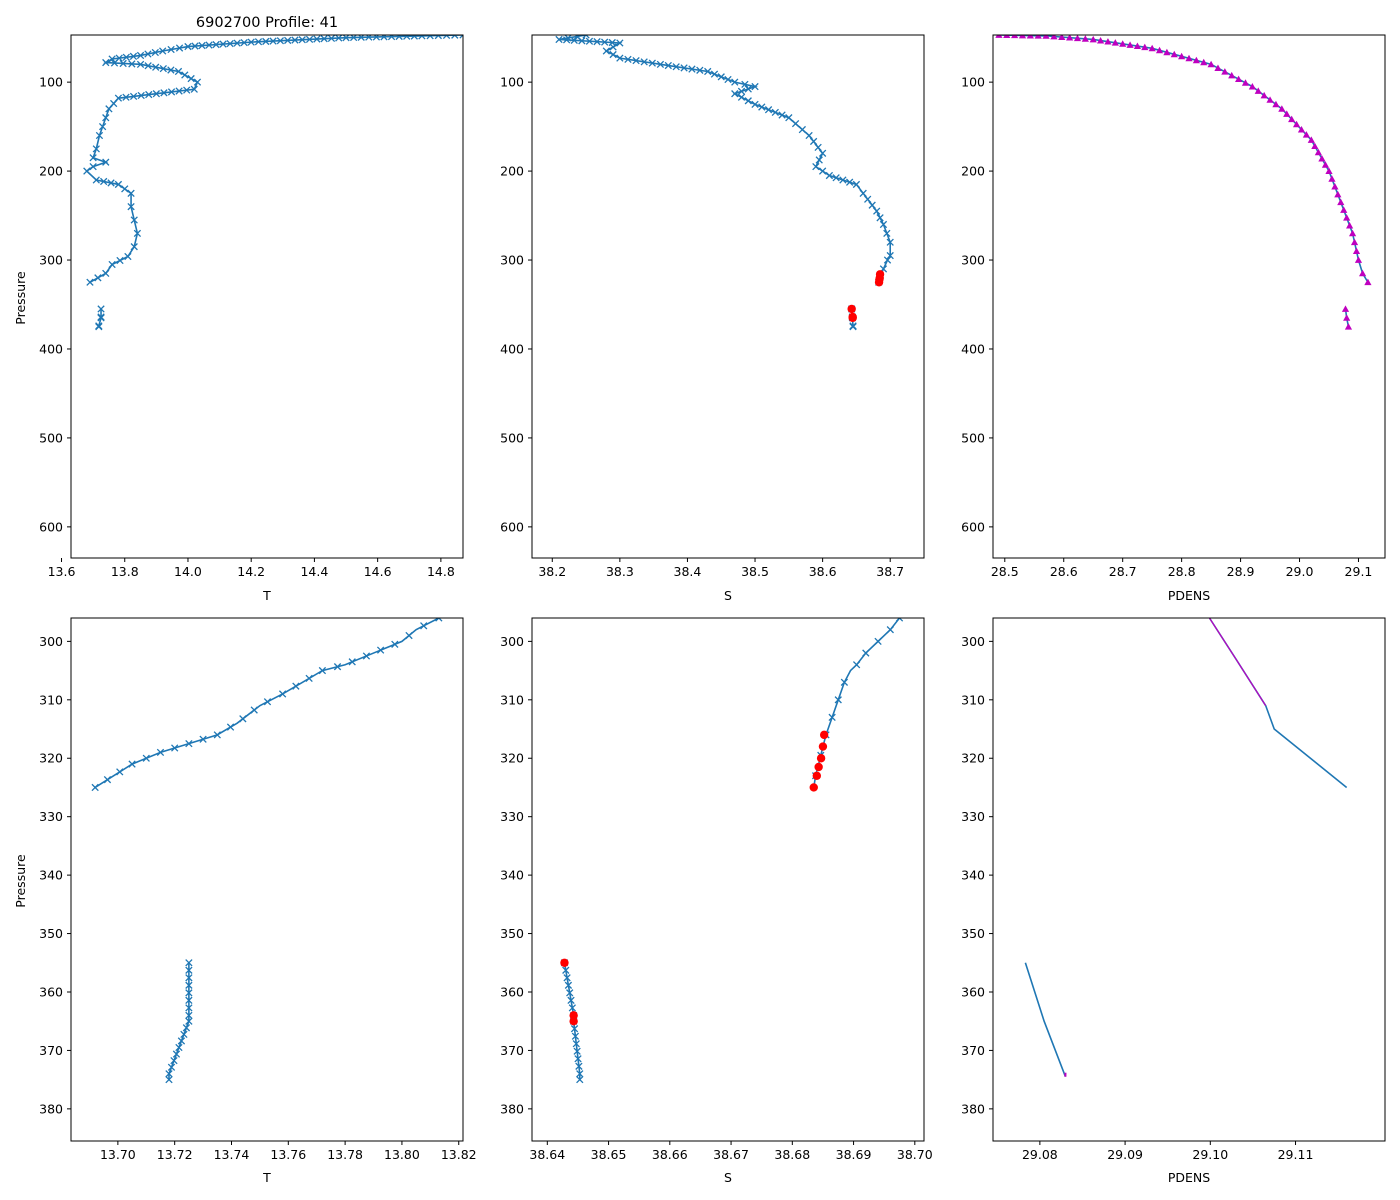 The image size is (1400, 1200). I want to click on ylabel-bottom-t: Pressure, so click(20, 881).